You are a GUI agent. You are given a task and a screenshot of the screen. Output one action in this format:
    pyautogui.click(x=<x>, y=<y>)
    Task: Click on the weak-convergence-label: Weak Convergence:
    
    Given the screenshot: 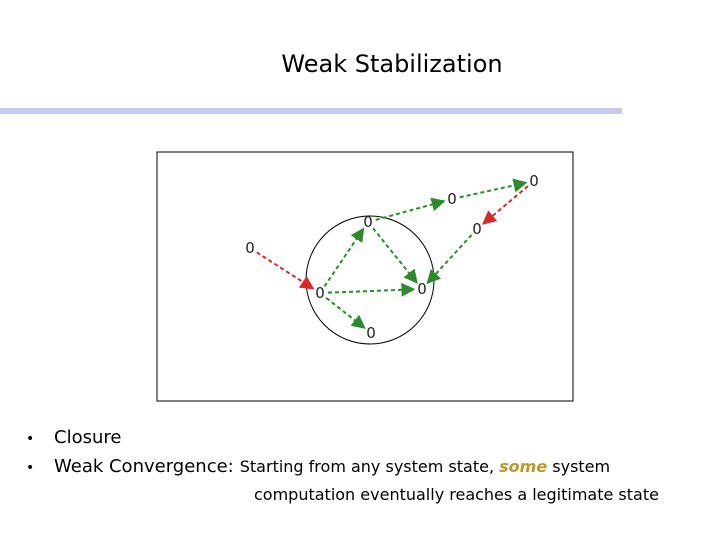 What is the action you would take?
    pyautogui.click(x=144, y=466)
    